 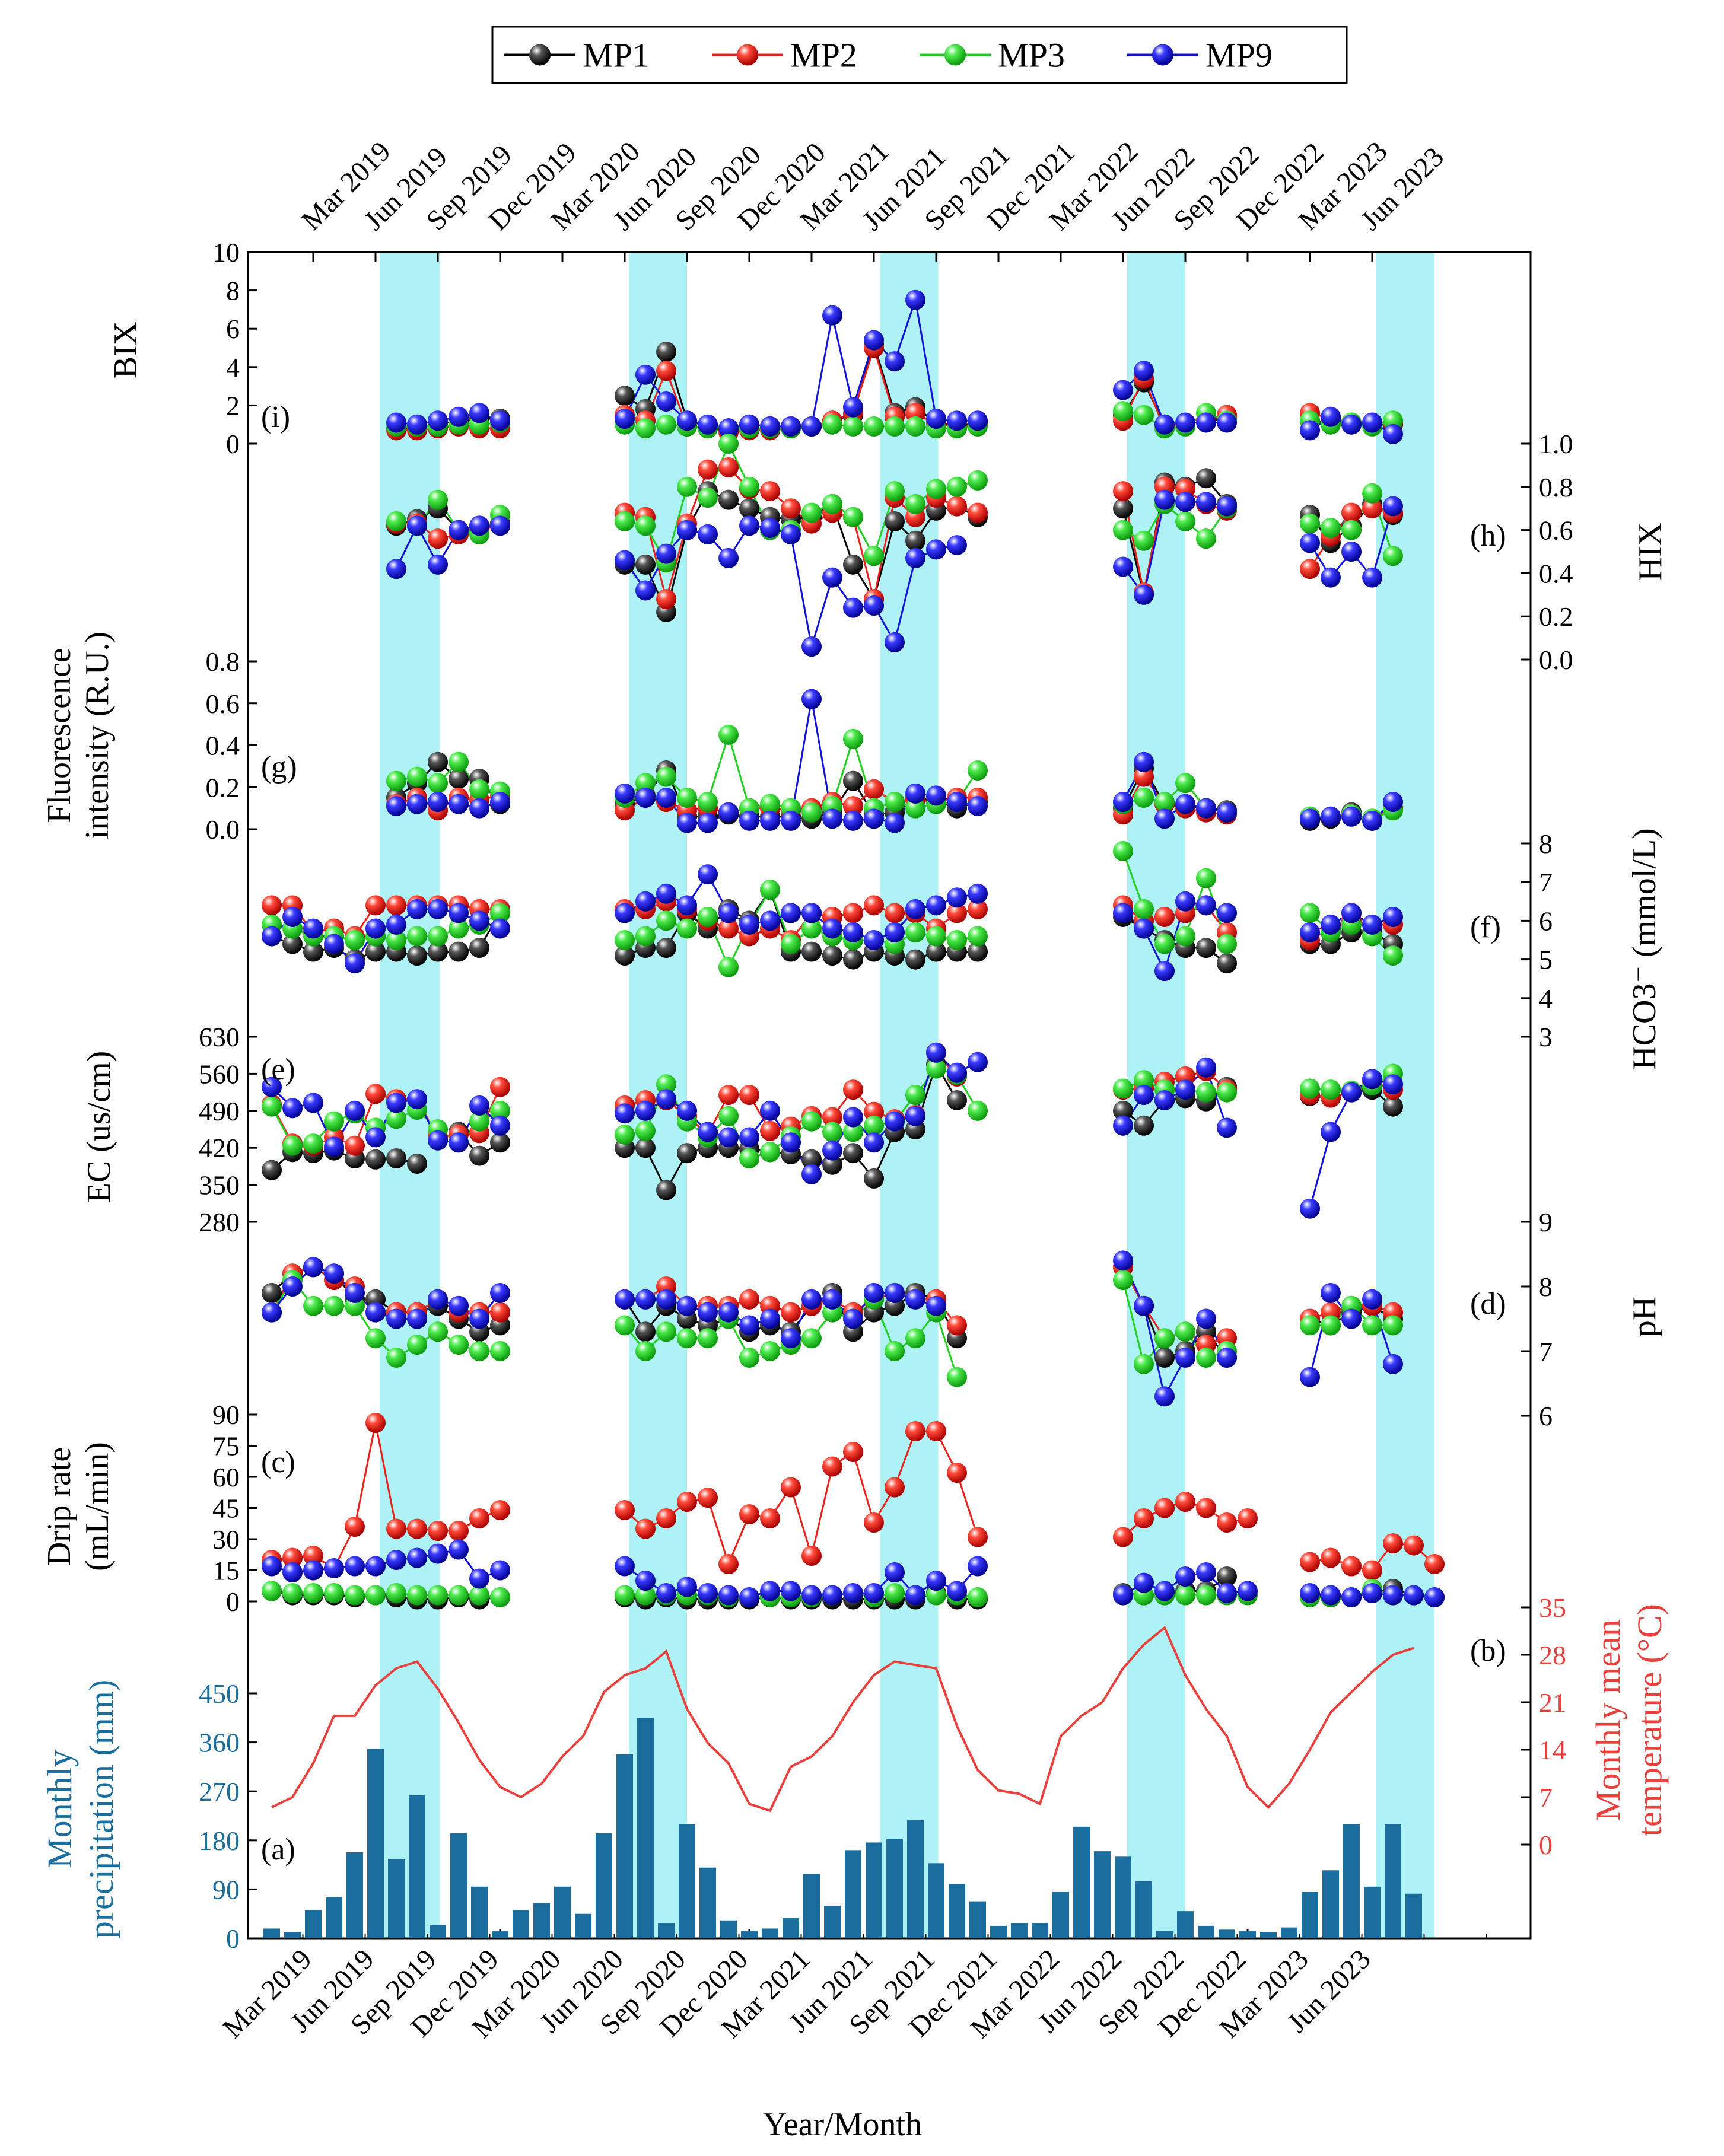 What do you see at coordinates (1546, 844) in the screenshot?
I see `panel-f-y-tick-label-5: 8` at bounding box center [1546, 844].